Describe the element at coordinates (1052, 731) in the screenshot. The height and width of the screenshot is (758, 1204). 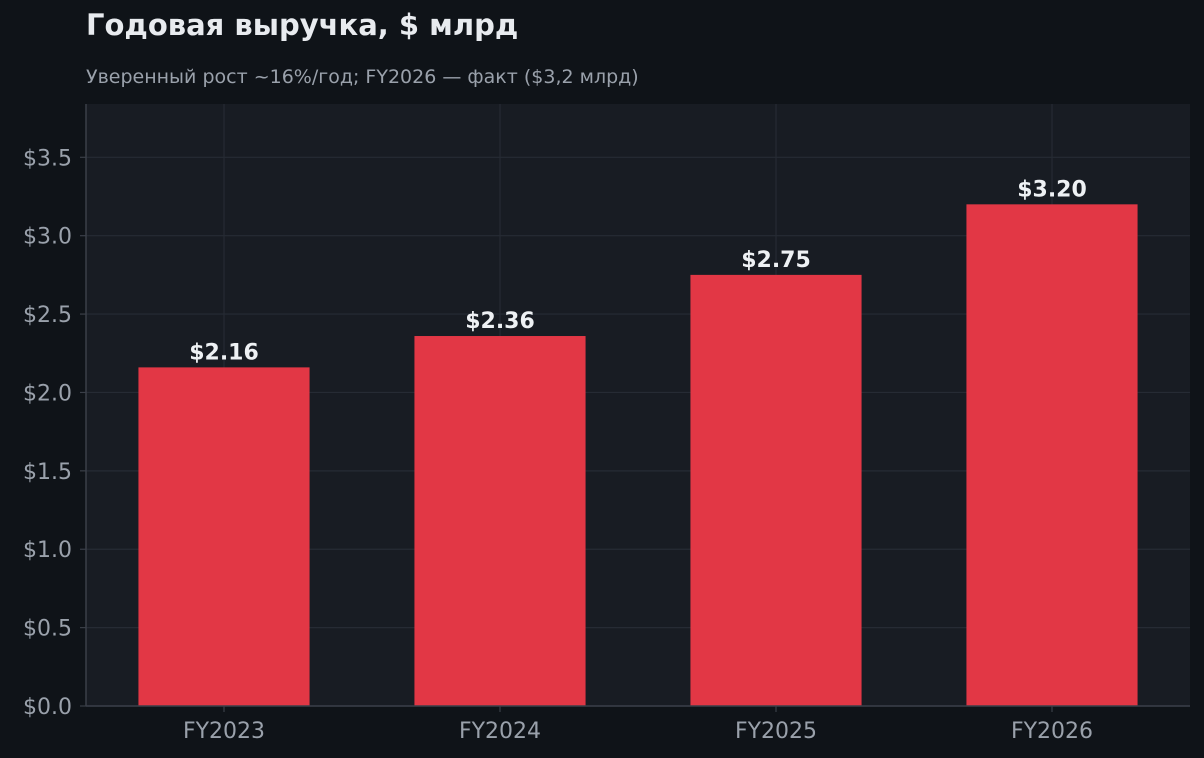
I see `x-tick-label: FY2026` at that location.